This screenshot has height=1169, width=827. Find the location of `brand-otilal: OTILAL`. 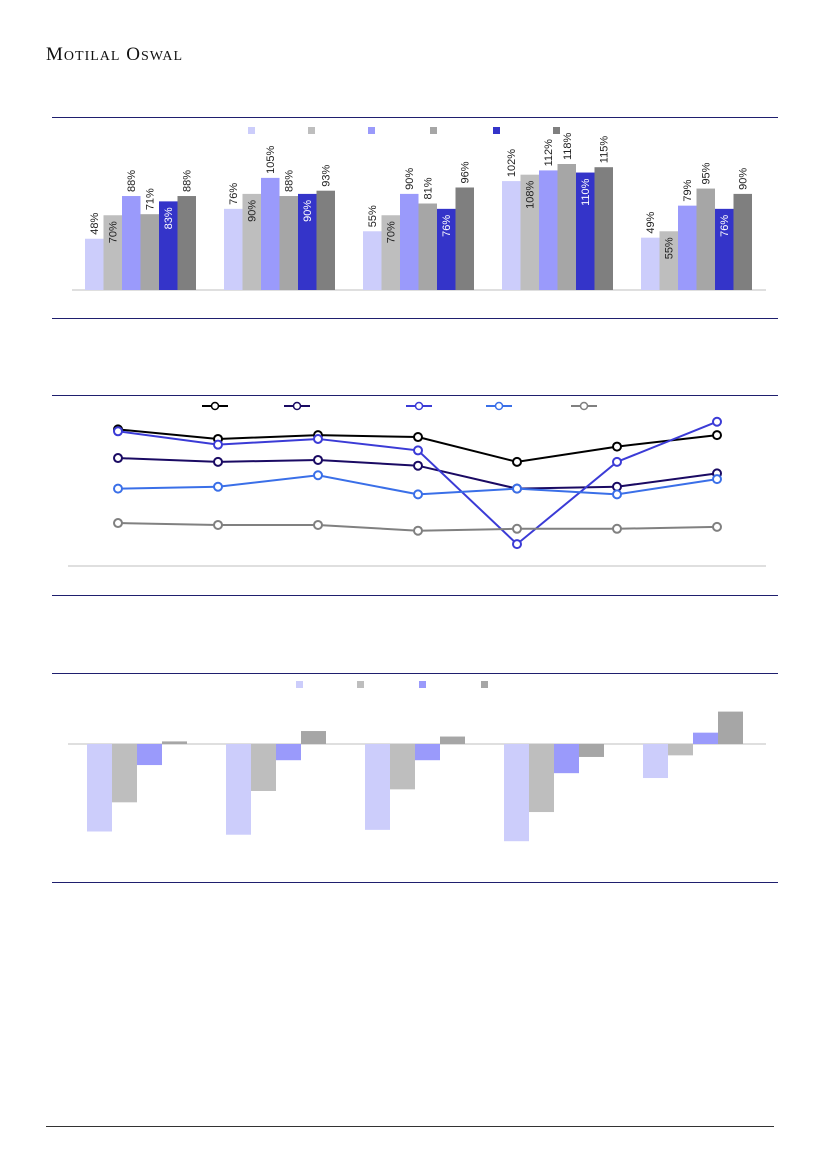

brand-otilal: OTILAL is located at coordinates (92, 56).